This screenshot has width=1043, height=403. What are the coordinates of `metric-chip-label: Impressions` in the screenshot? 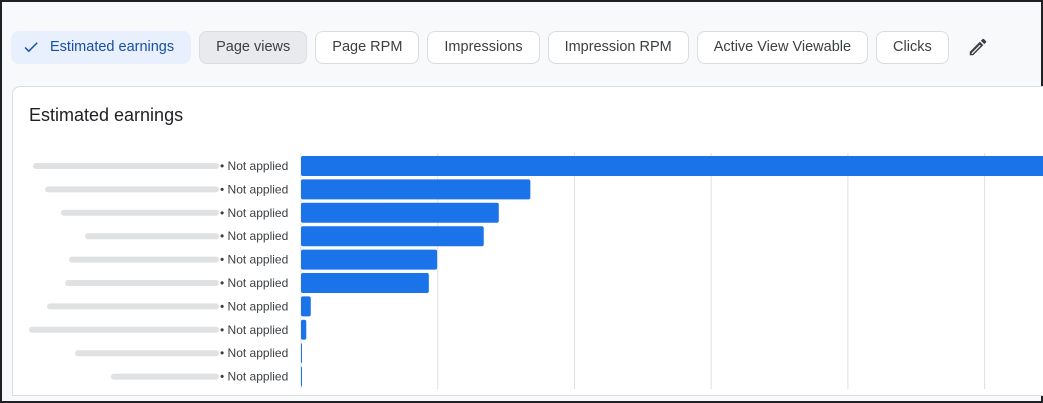 It's located at (483, 47).